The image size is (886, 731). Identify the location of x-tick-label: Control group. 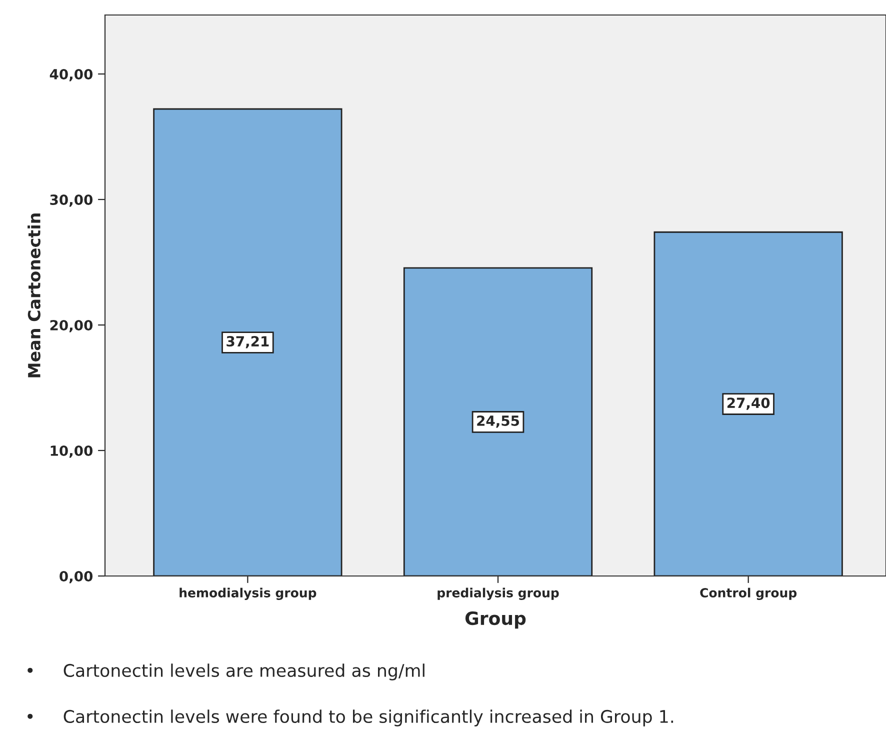
(748, 594).